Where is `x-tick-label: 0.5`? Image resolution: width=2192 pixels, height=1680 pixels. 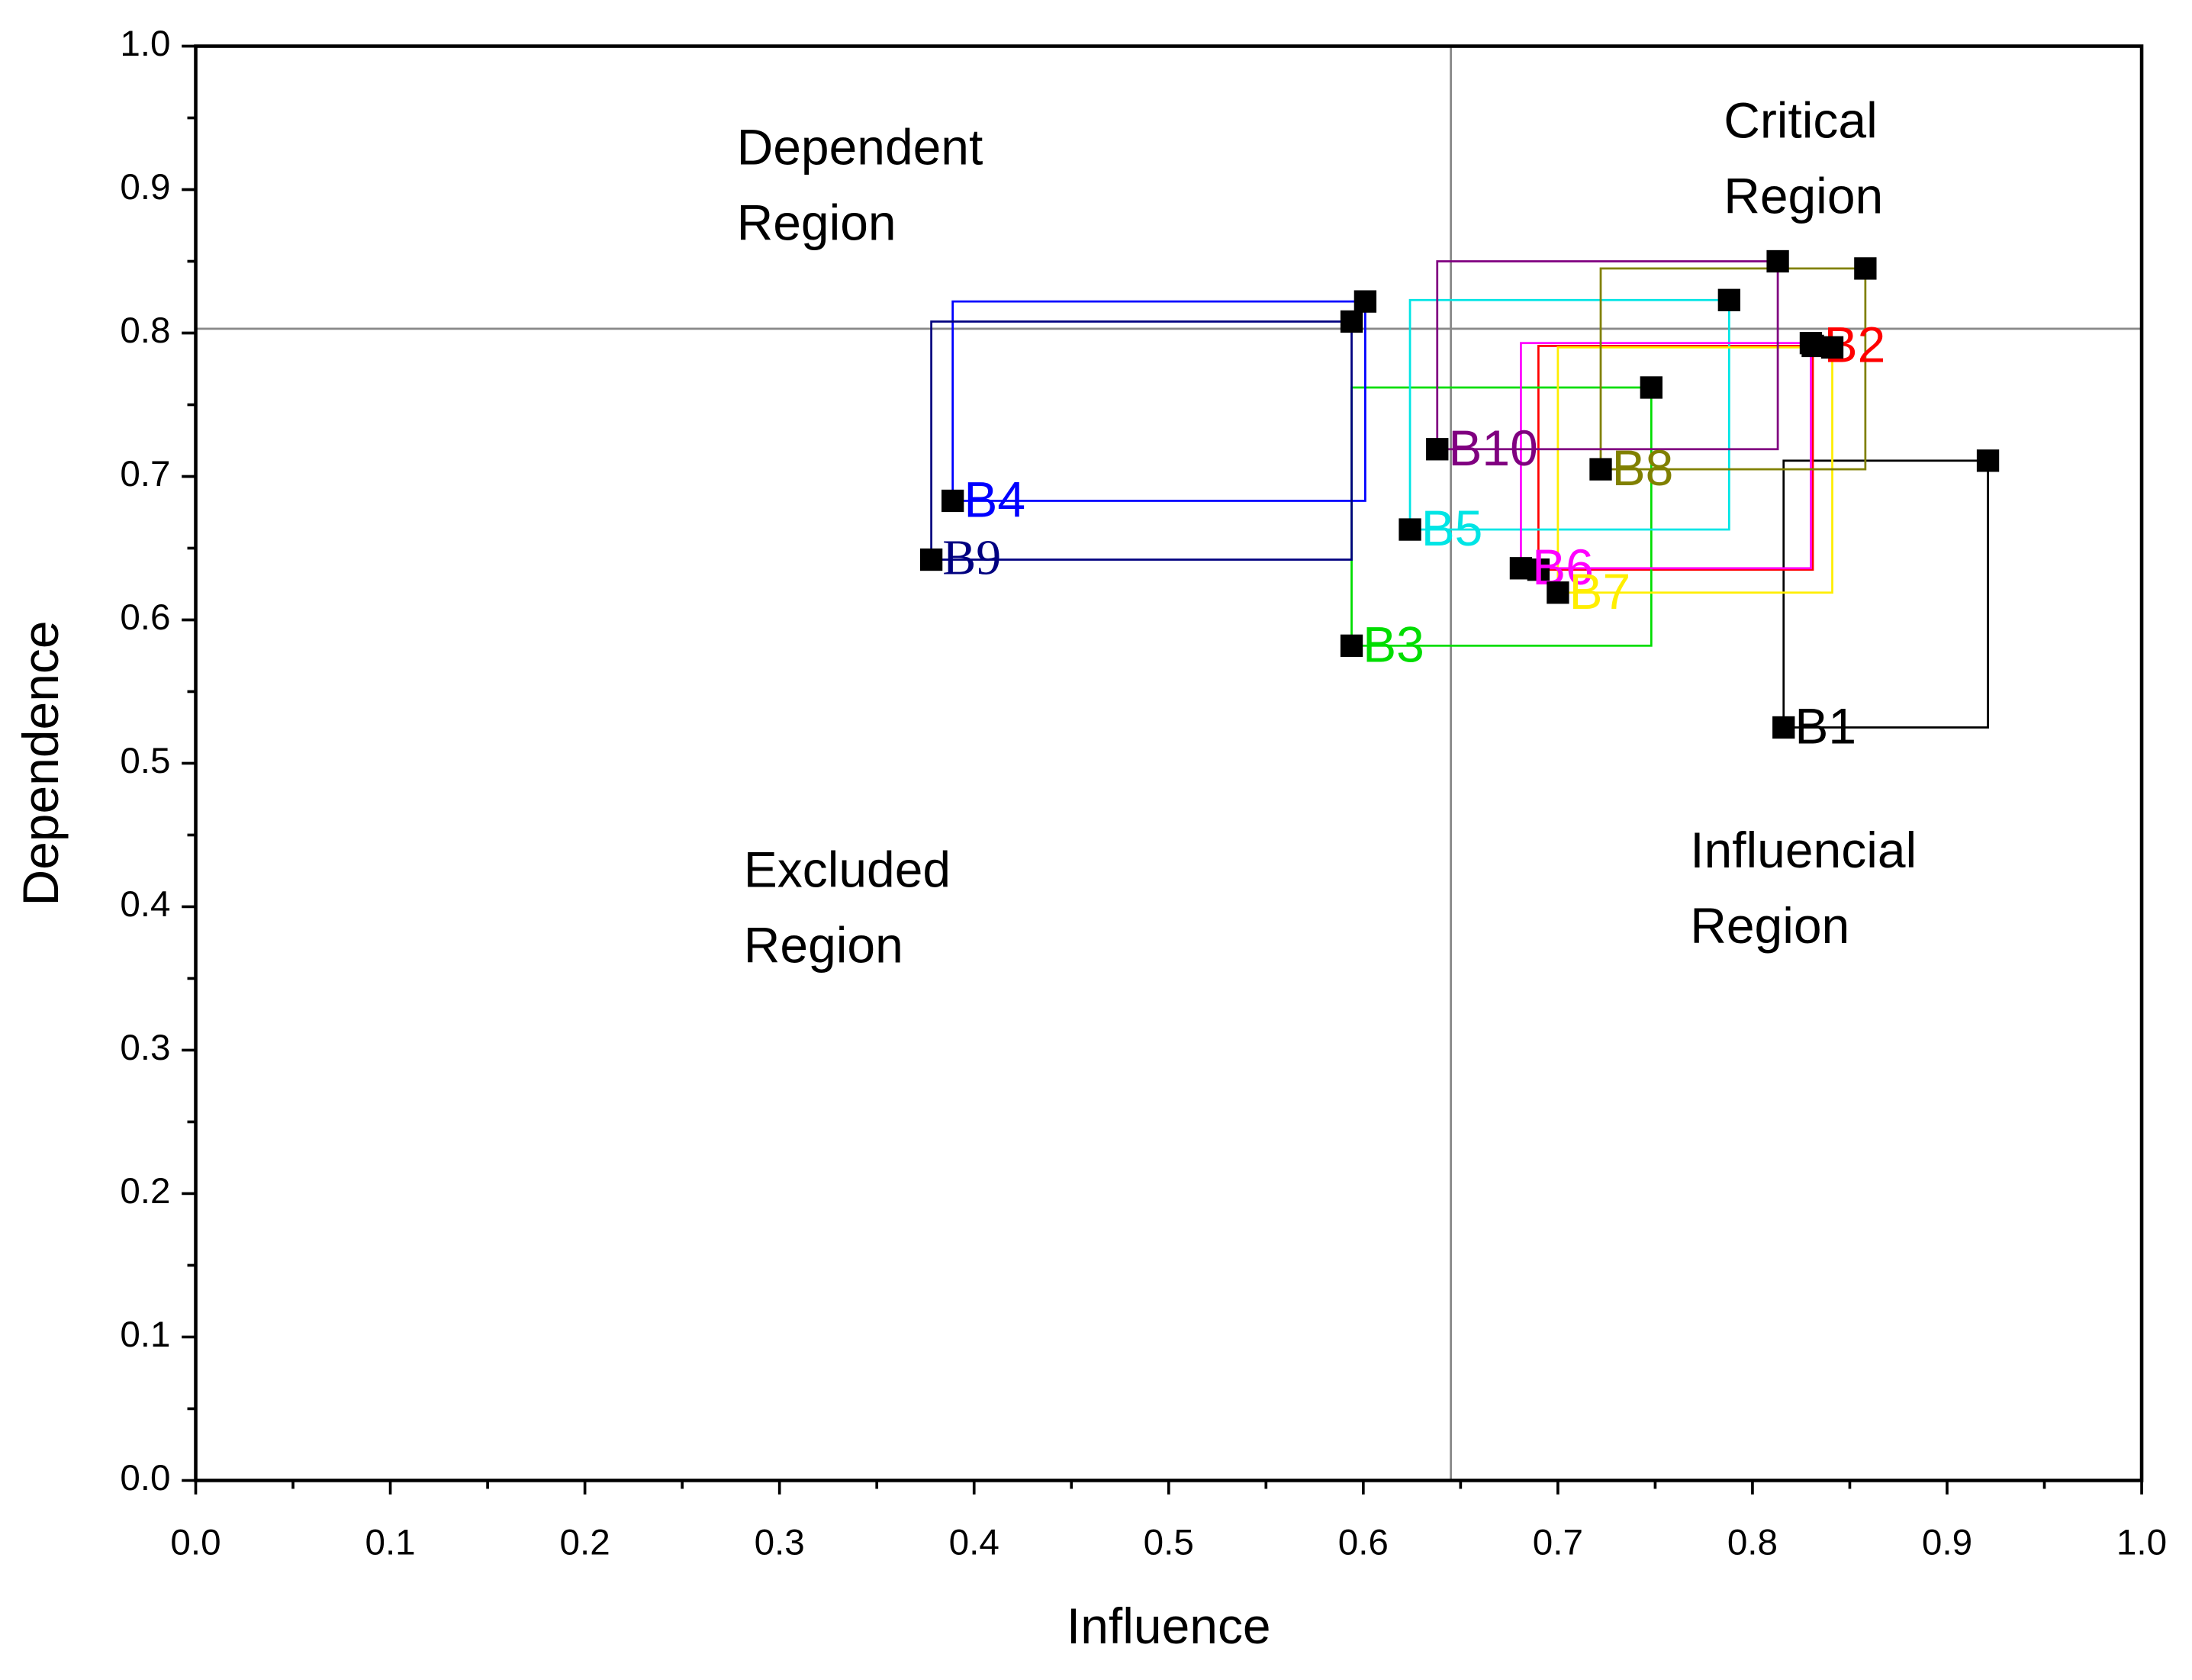 x-tick-label: 0.5 is located at coordinates (1169, 1543).